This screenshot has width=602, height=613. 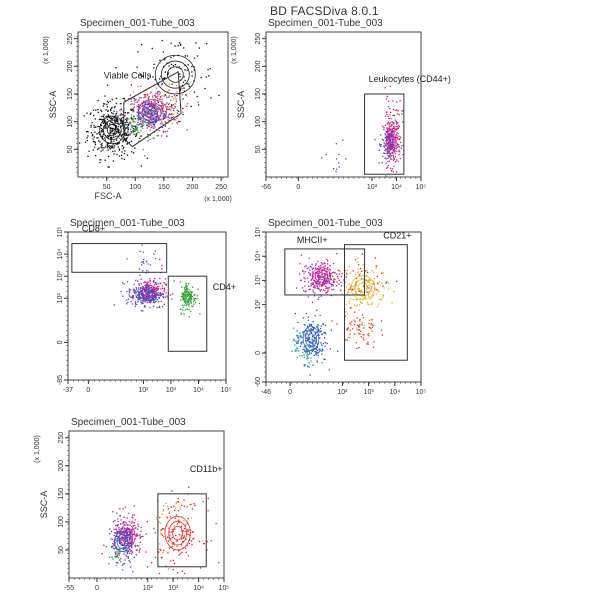 What do you see at coordinates (258, 39) in the screenshot?
I see `y-tick-label: 250` at bounding box center [258, 39].